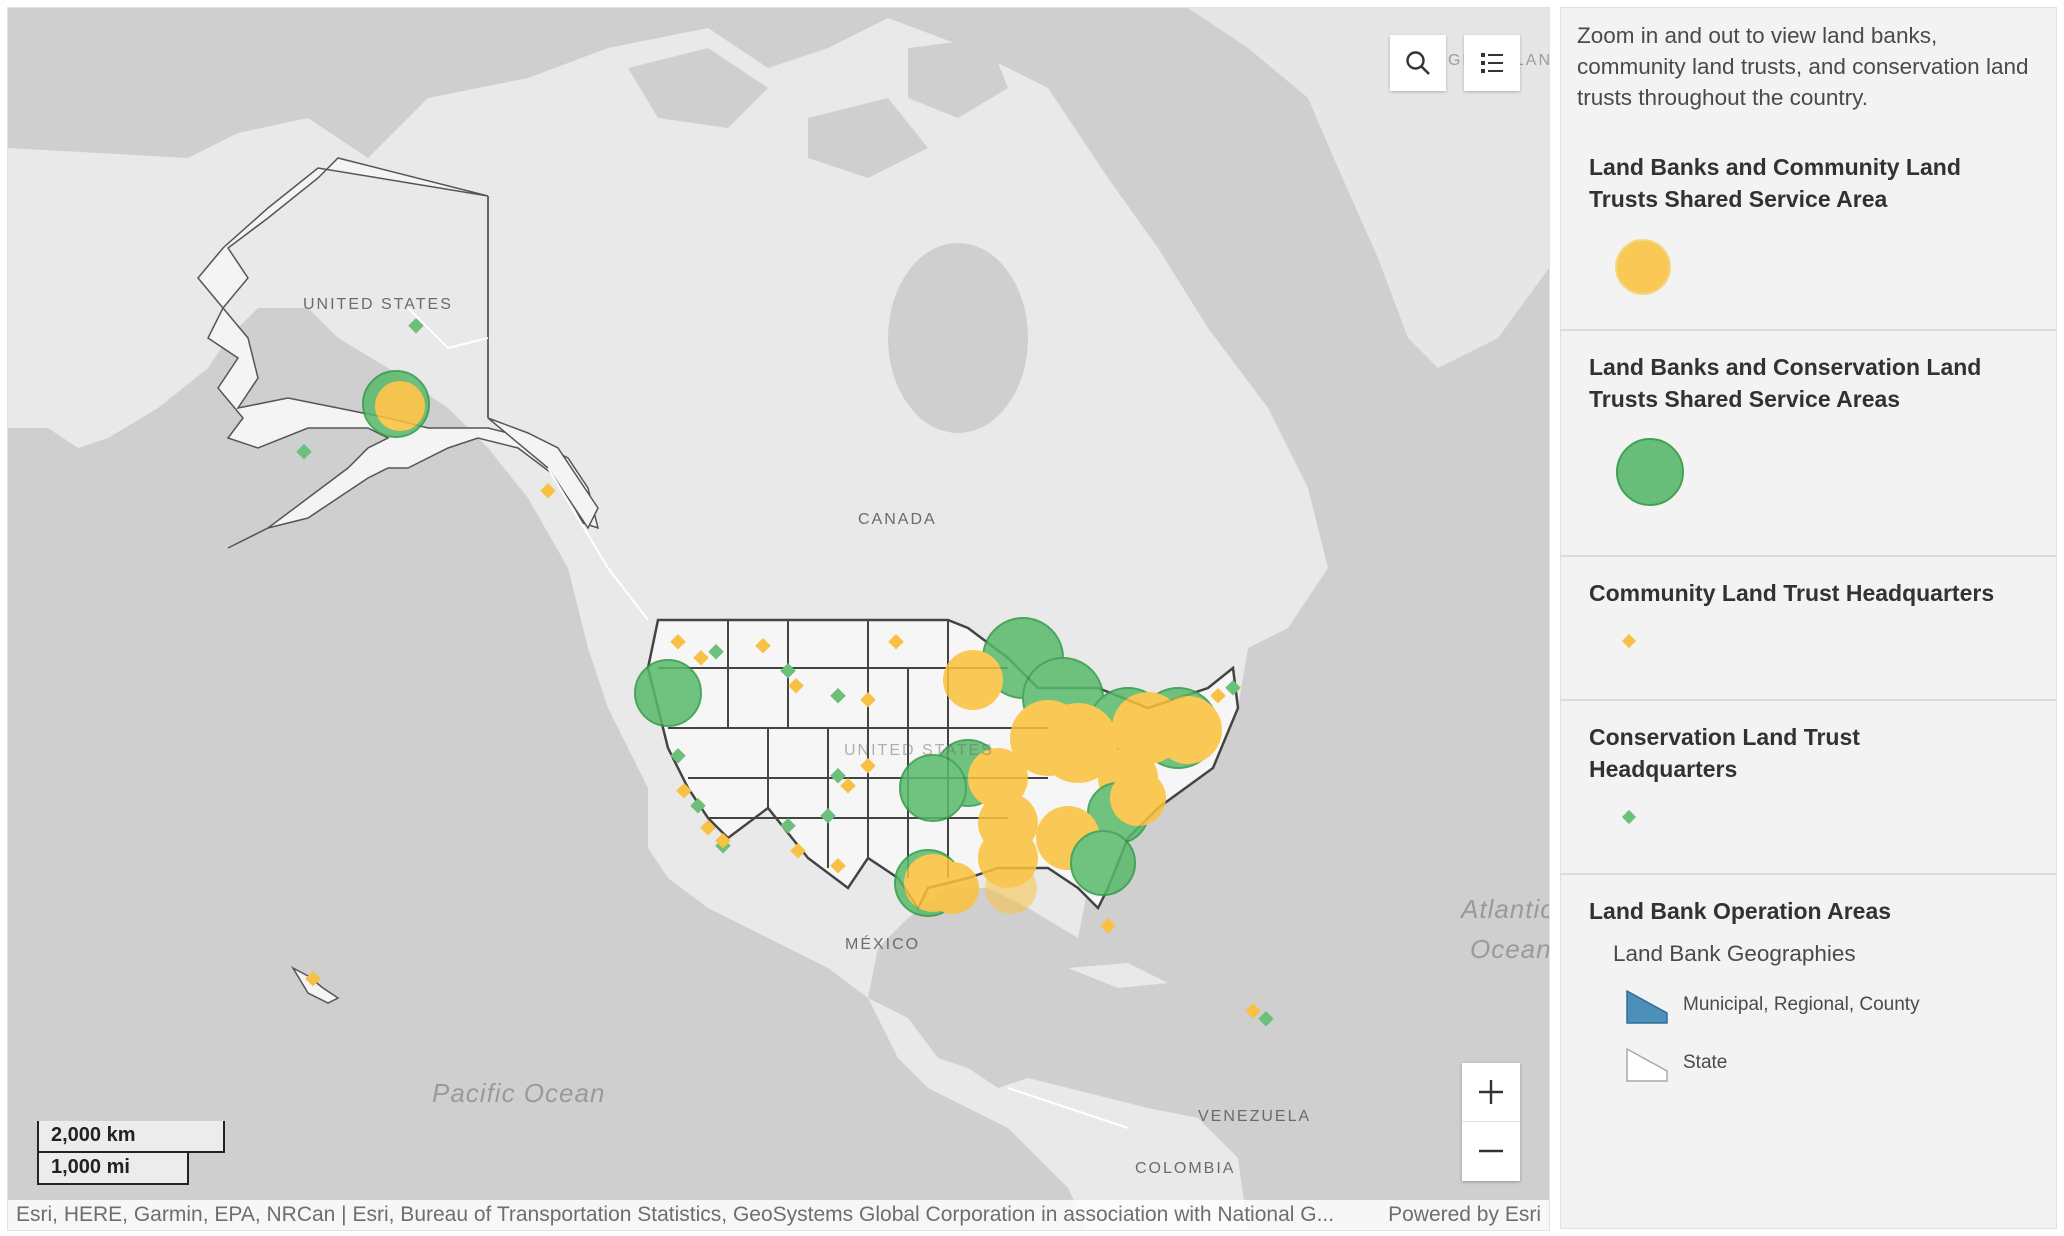 The height and width of the screenshot is (1236, 2064). I want to click on powered-by-esri-link: Powered by Esri, so click(1464, 1214).